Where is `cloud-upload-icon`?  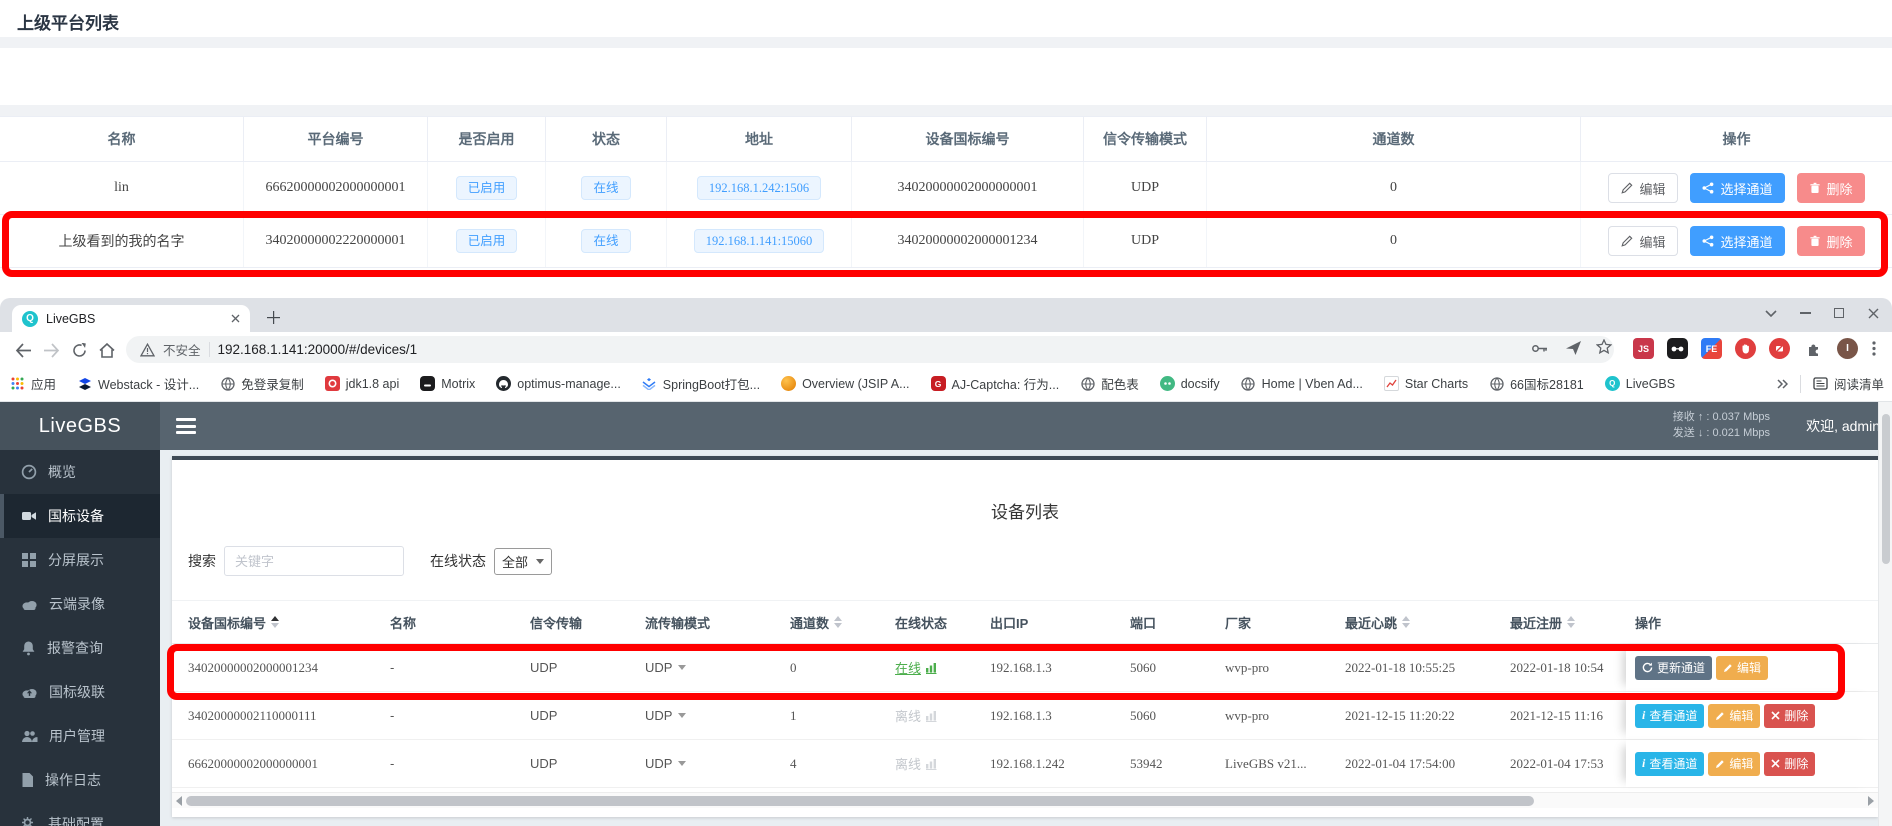
cloud-upload-icon is located at coordinates (29, 692).